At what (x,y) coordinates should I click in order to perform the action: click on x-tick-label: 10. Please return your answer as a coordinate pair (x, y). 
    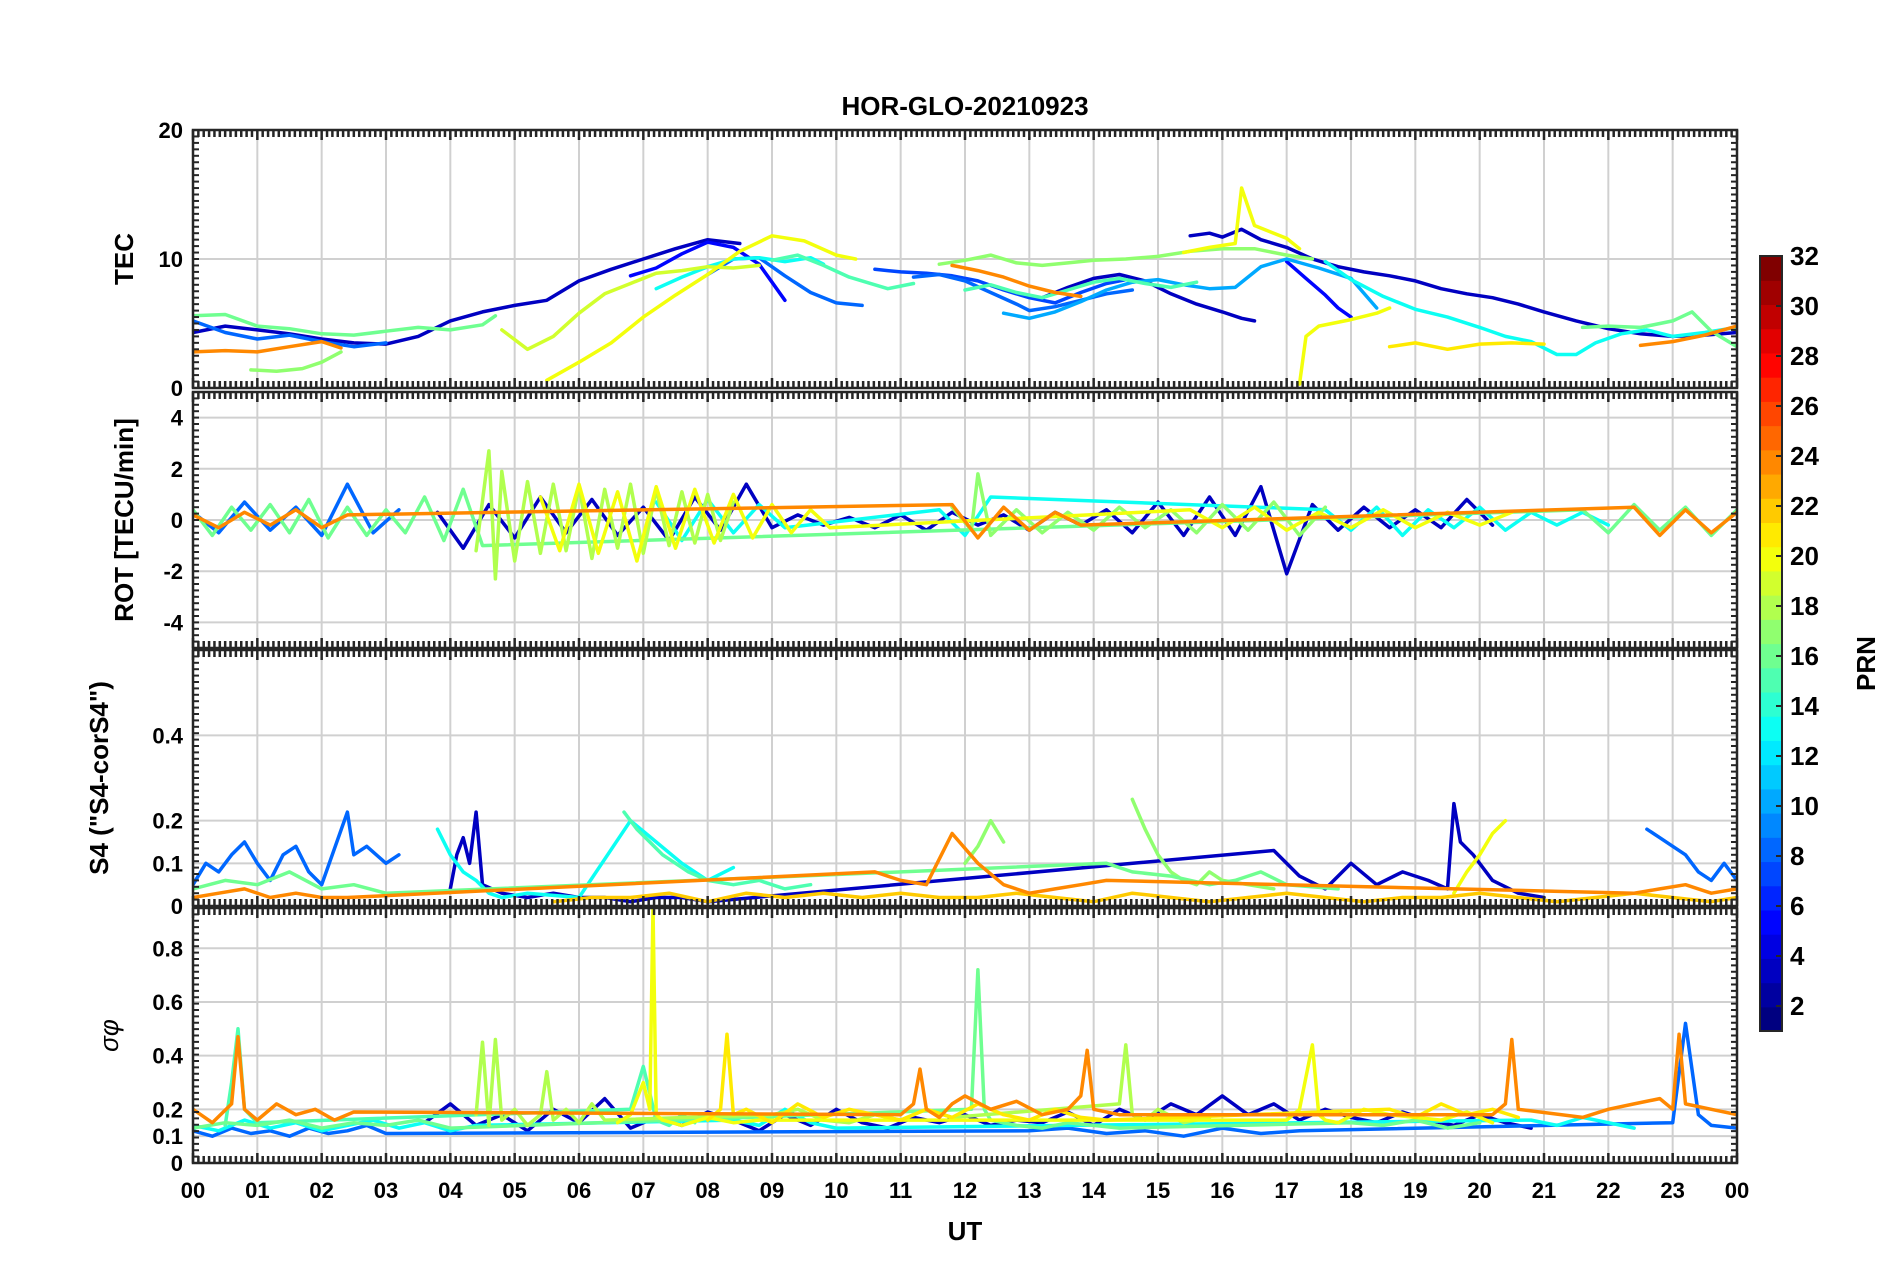
    Looking at the image, I should click on (836, 1190).